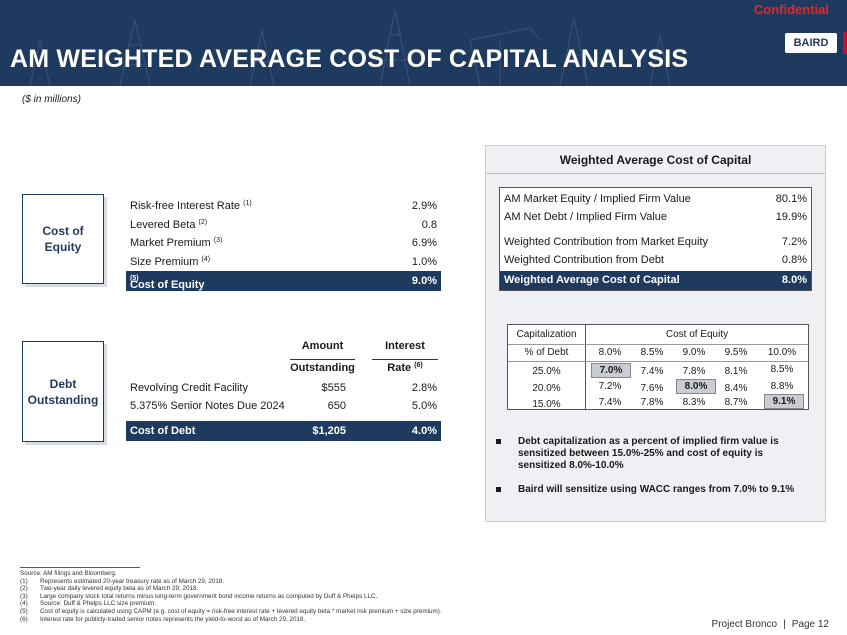 This screenshot has height=635, width=847. I want to click on coe-row-size-premium: Size Premium (4) 1.0%, so click(283, 263).